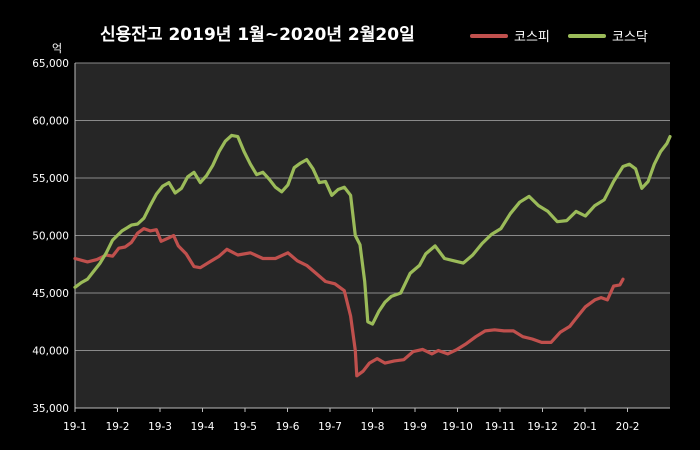 Image resolution: width=700 pixels, height=450 pixels. Describe the element at coordinates (608, 35) in the screenshot. I see `legend-item-kosdaq: 코스닥` at that location.